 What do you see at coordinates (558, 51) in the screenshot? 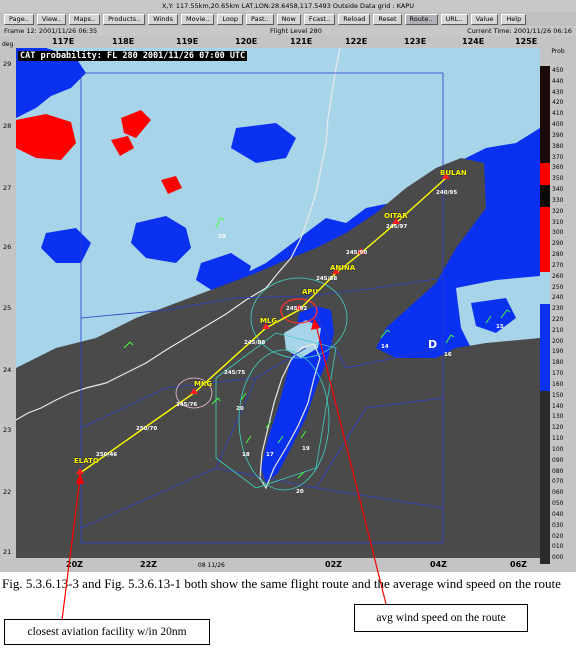
I see `colorbar-title: Prob` at bounding box center [558, 51].